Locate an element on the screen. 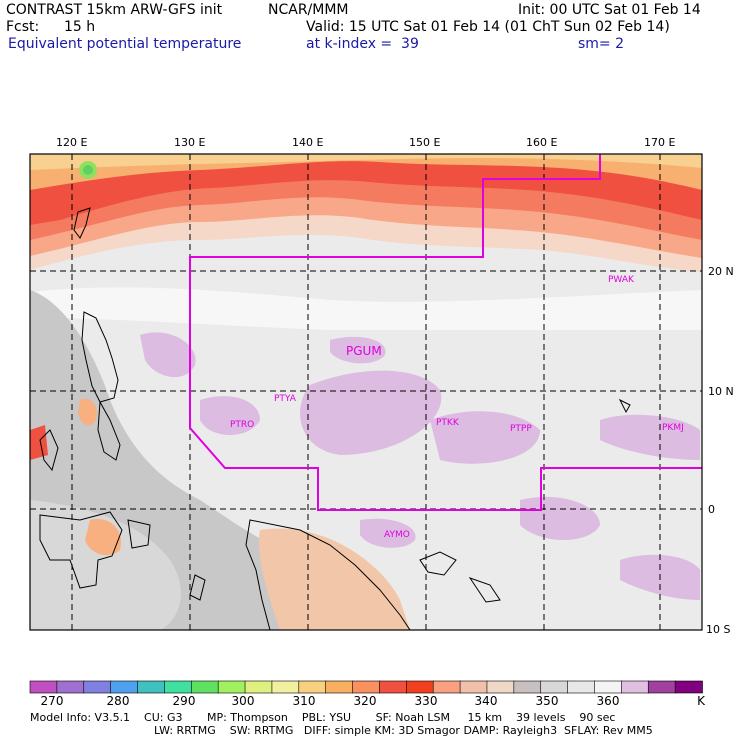  lon-label: 140 E is located at coordinates (307, 142).